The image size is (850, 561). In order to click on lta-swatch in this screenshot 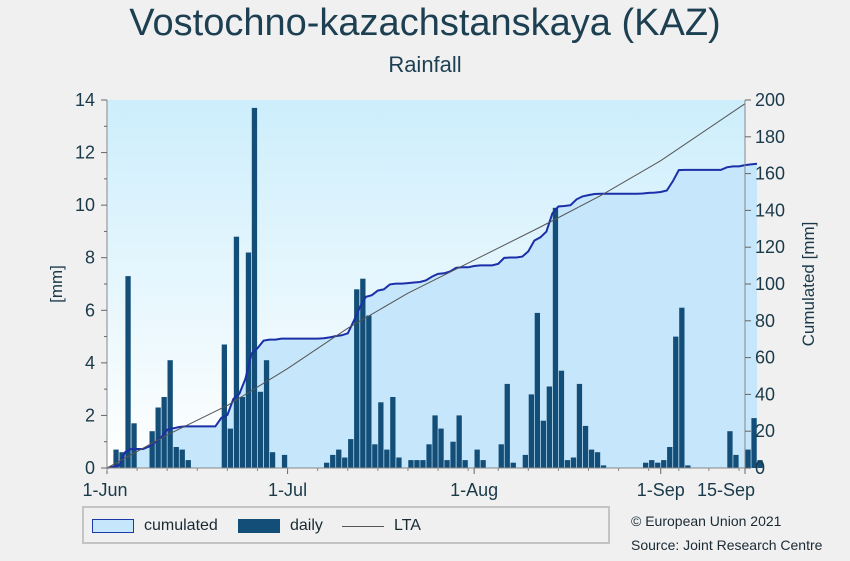, I will do `click(363, 526)`.